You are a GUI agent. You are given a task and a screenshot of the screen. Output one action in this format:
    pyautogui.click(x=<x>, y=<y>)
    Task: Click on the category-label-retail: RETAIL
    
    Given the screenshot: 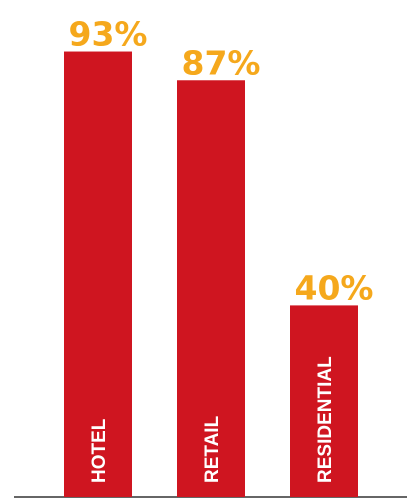 What is the action you would take?
    pyautogui.click(x=212, y=449)
    